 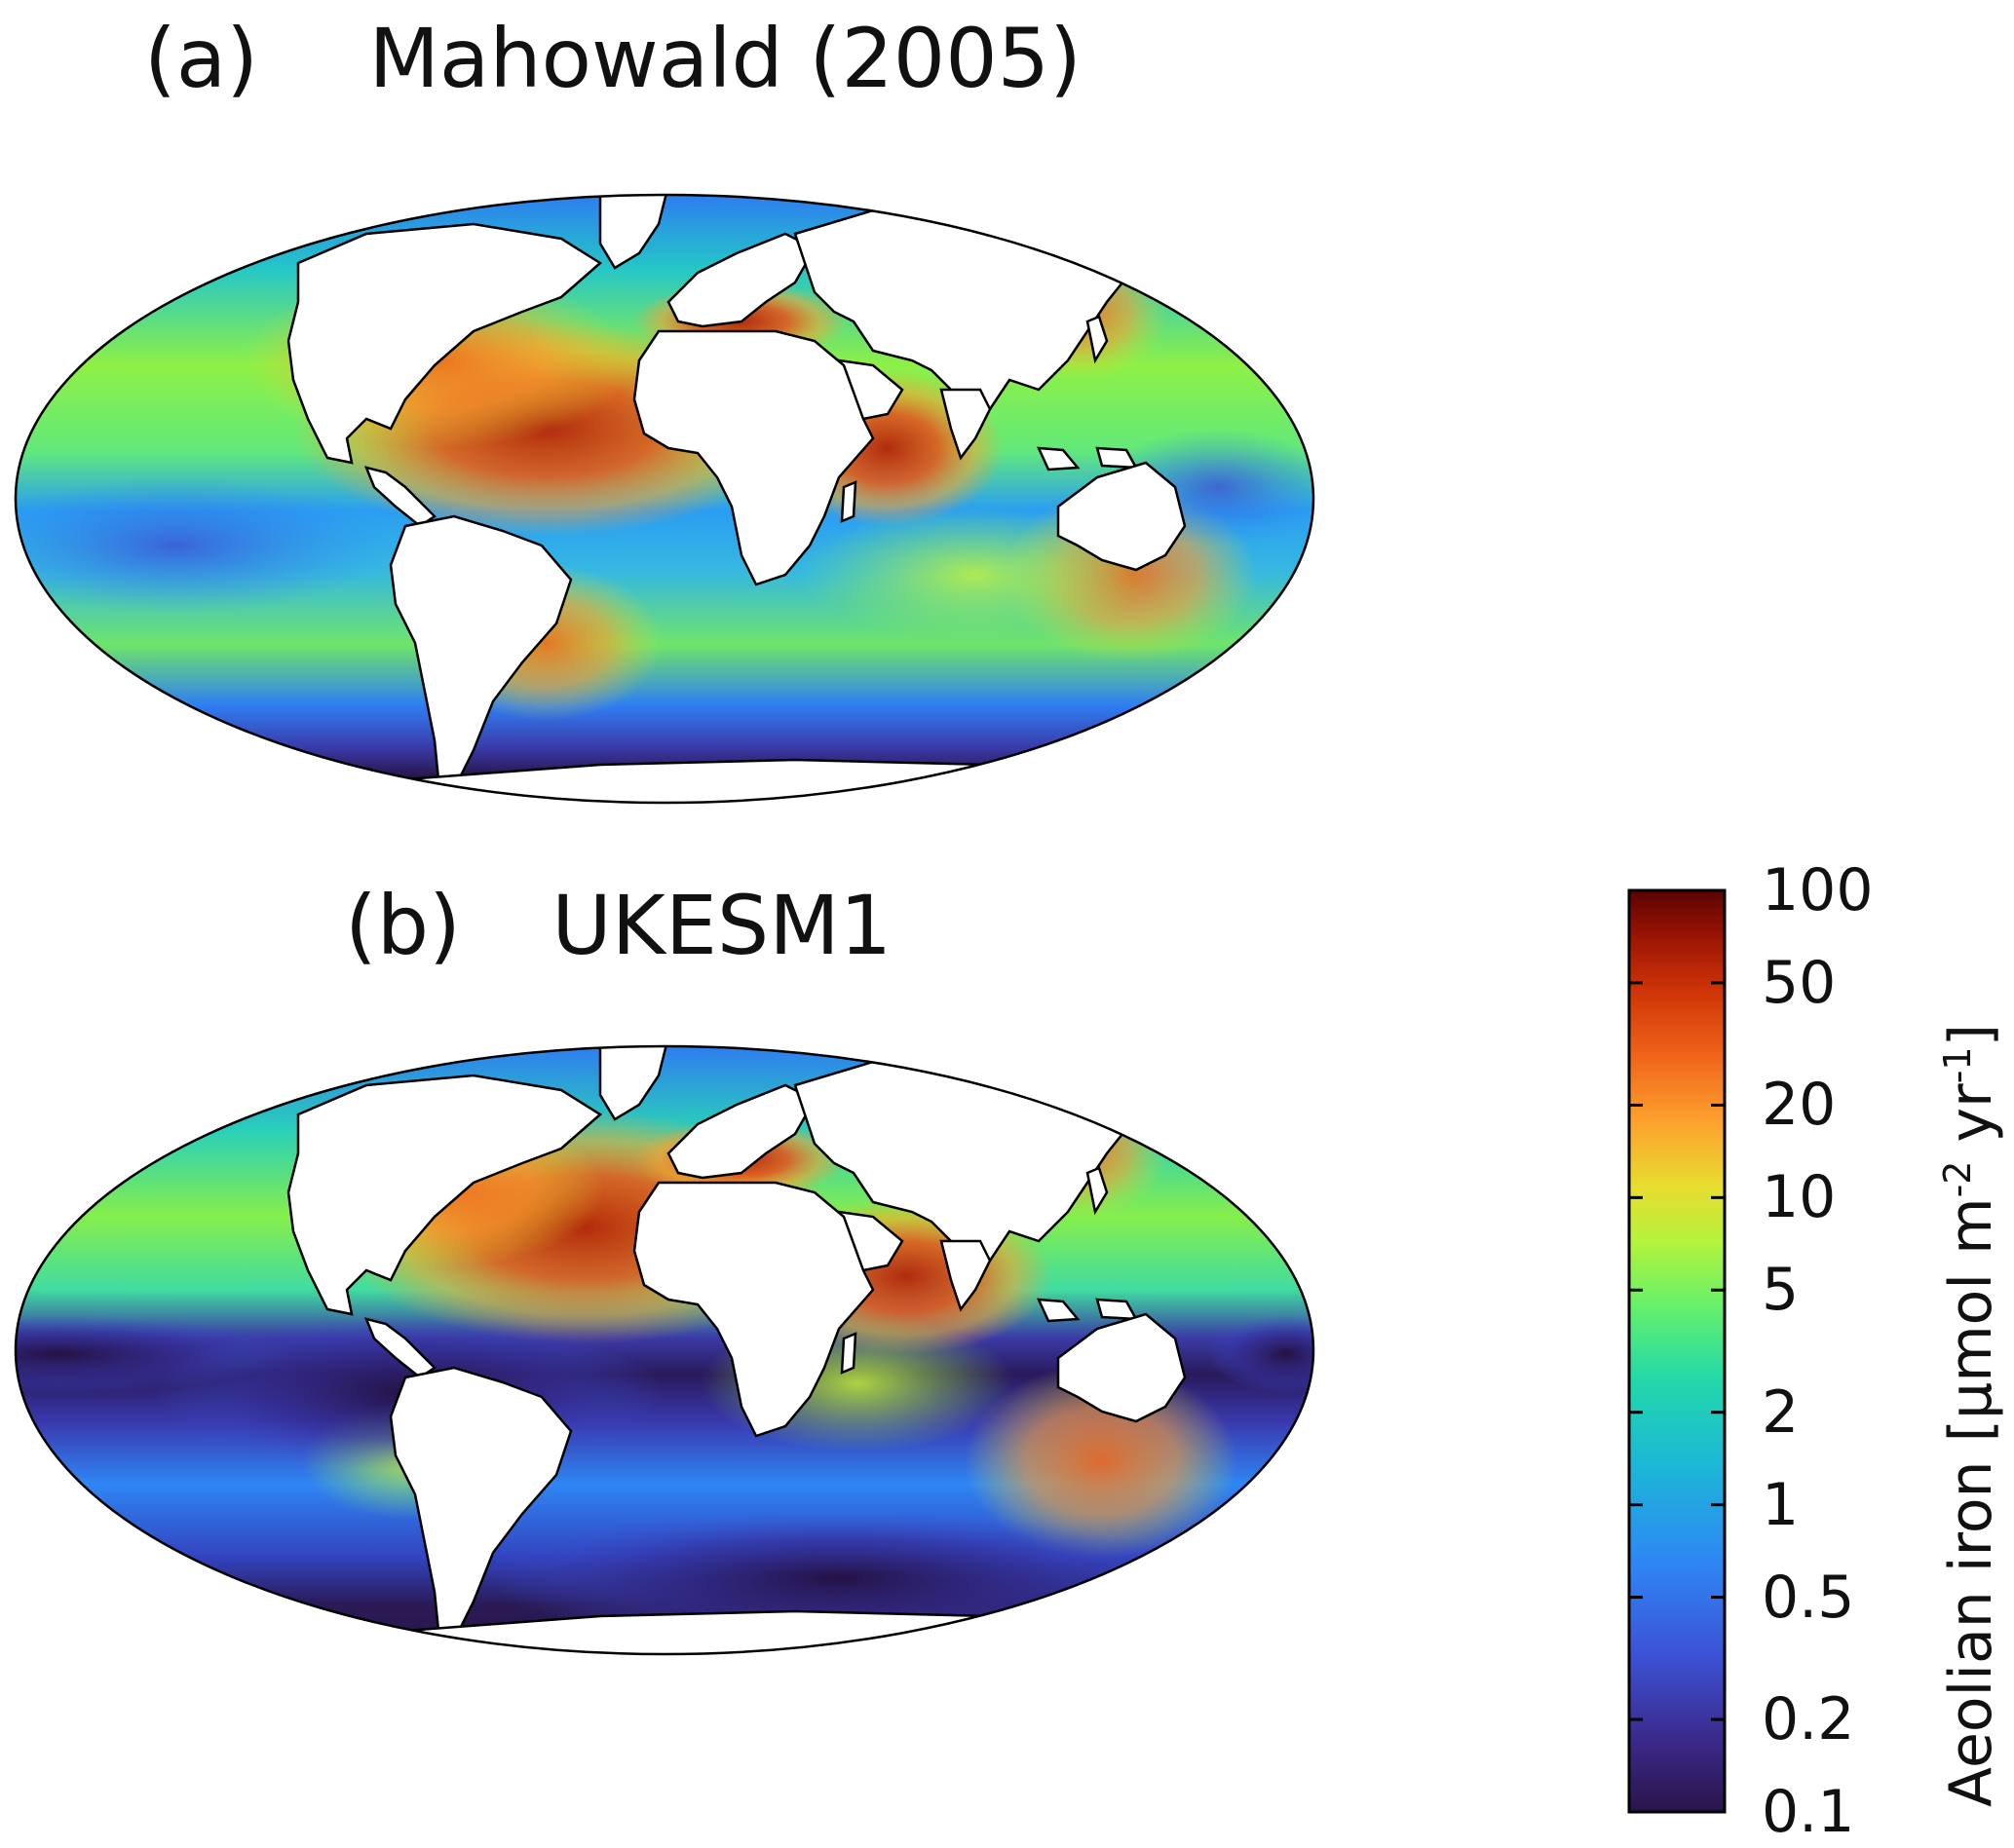 I want to click on colorbar-title-mid: yr, so click(x=1971, y=1122).